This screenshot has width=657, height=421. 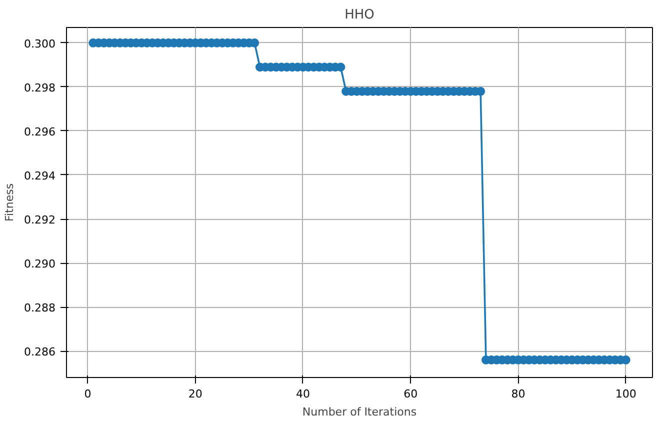 I want to click on y-tick-label: 0.292, so click(x=40, y=220).